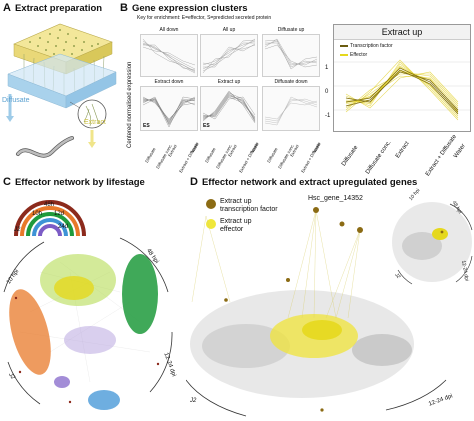 The height and width of the screenshot is (421, 474). What do you see at coordinates (169, 82) in the screenshot?
I see `cluster-title-extract-down: Extract down` at bounding box center [169, 82].